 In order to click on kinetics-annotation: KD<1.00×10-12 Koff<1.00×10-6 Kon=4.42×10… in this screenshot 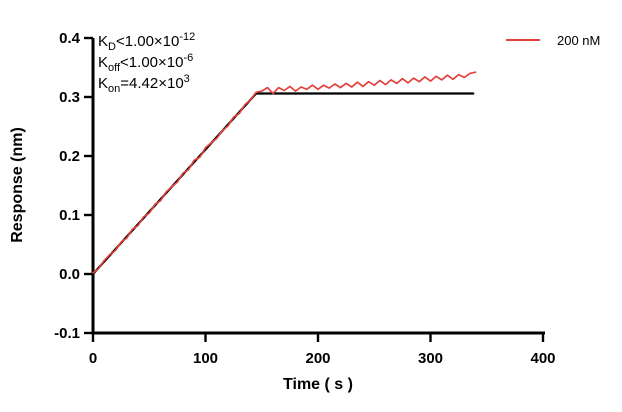, I will do `click(147, 63)`.